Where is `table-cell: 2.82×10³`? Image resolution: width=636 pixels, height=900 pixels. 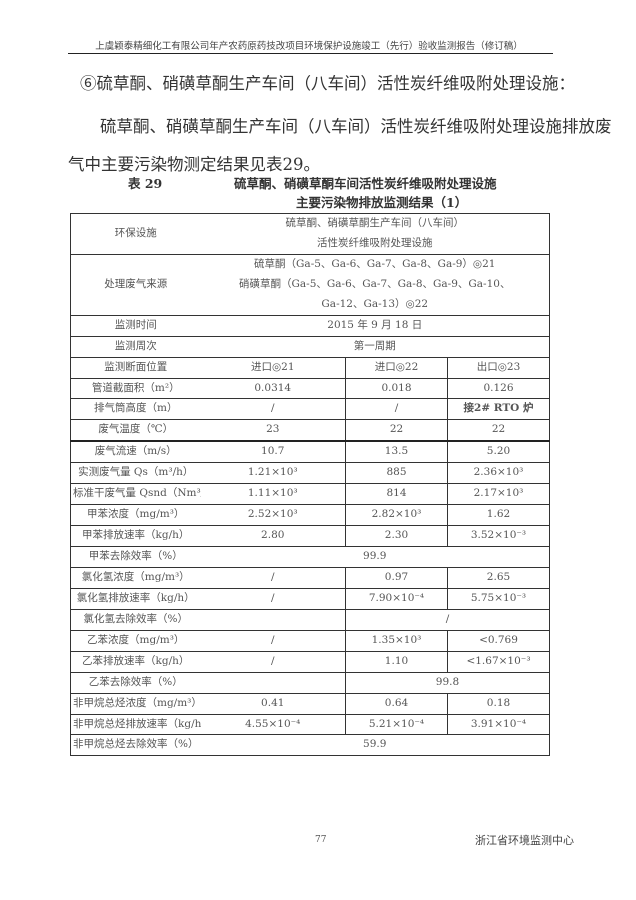
table-cell: 2.82×10³ is located at coordinates (396, 515).